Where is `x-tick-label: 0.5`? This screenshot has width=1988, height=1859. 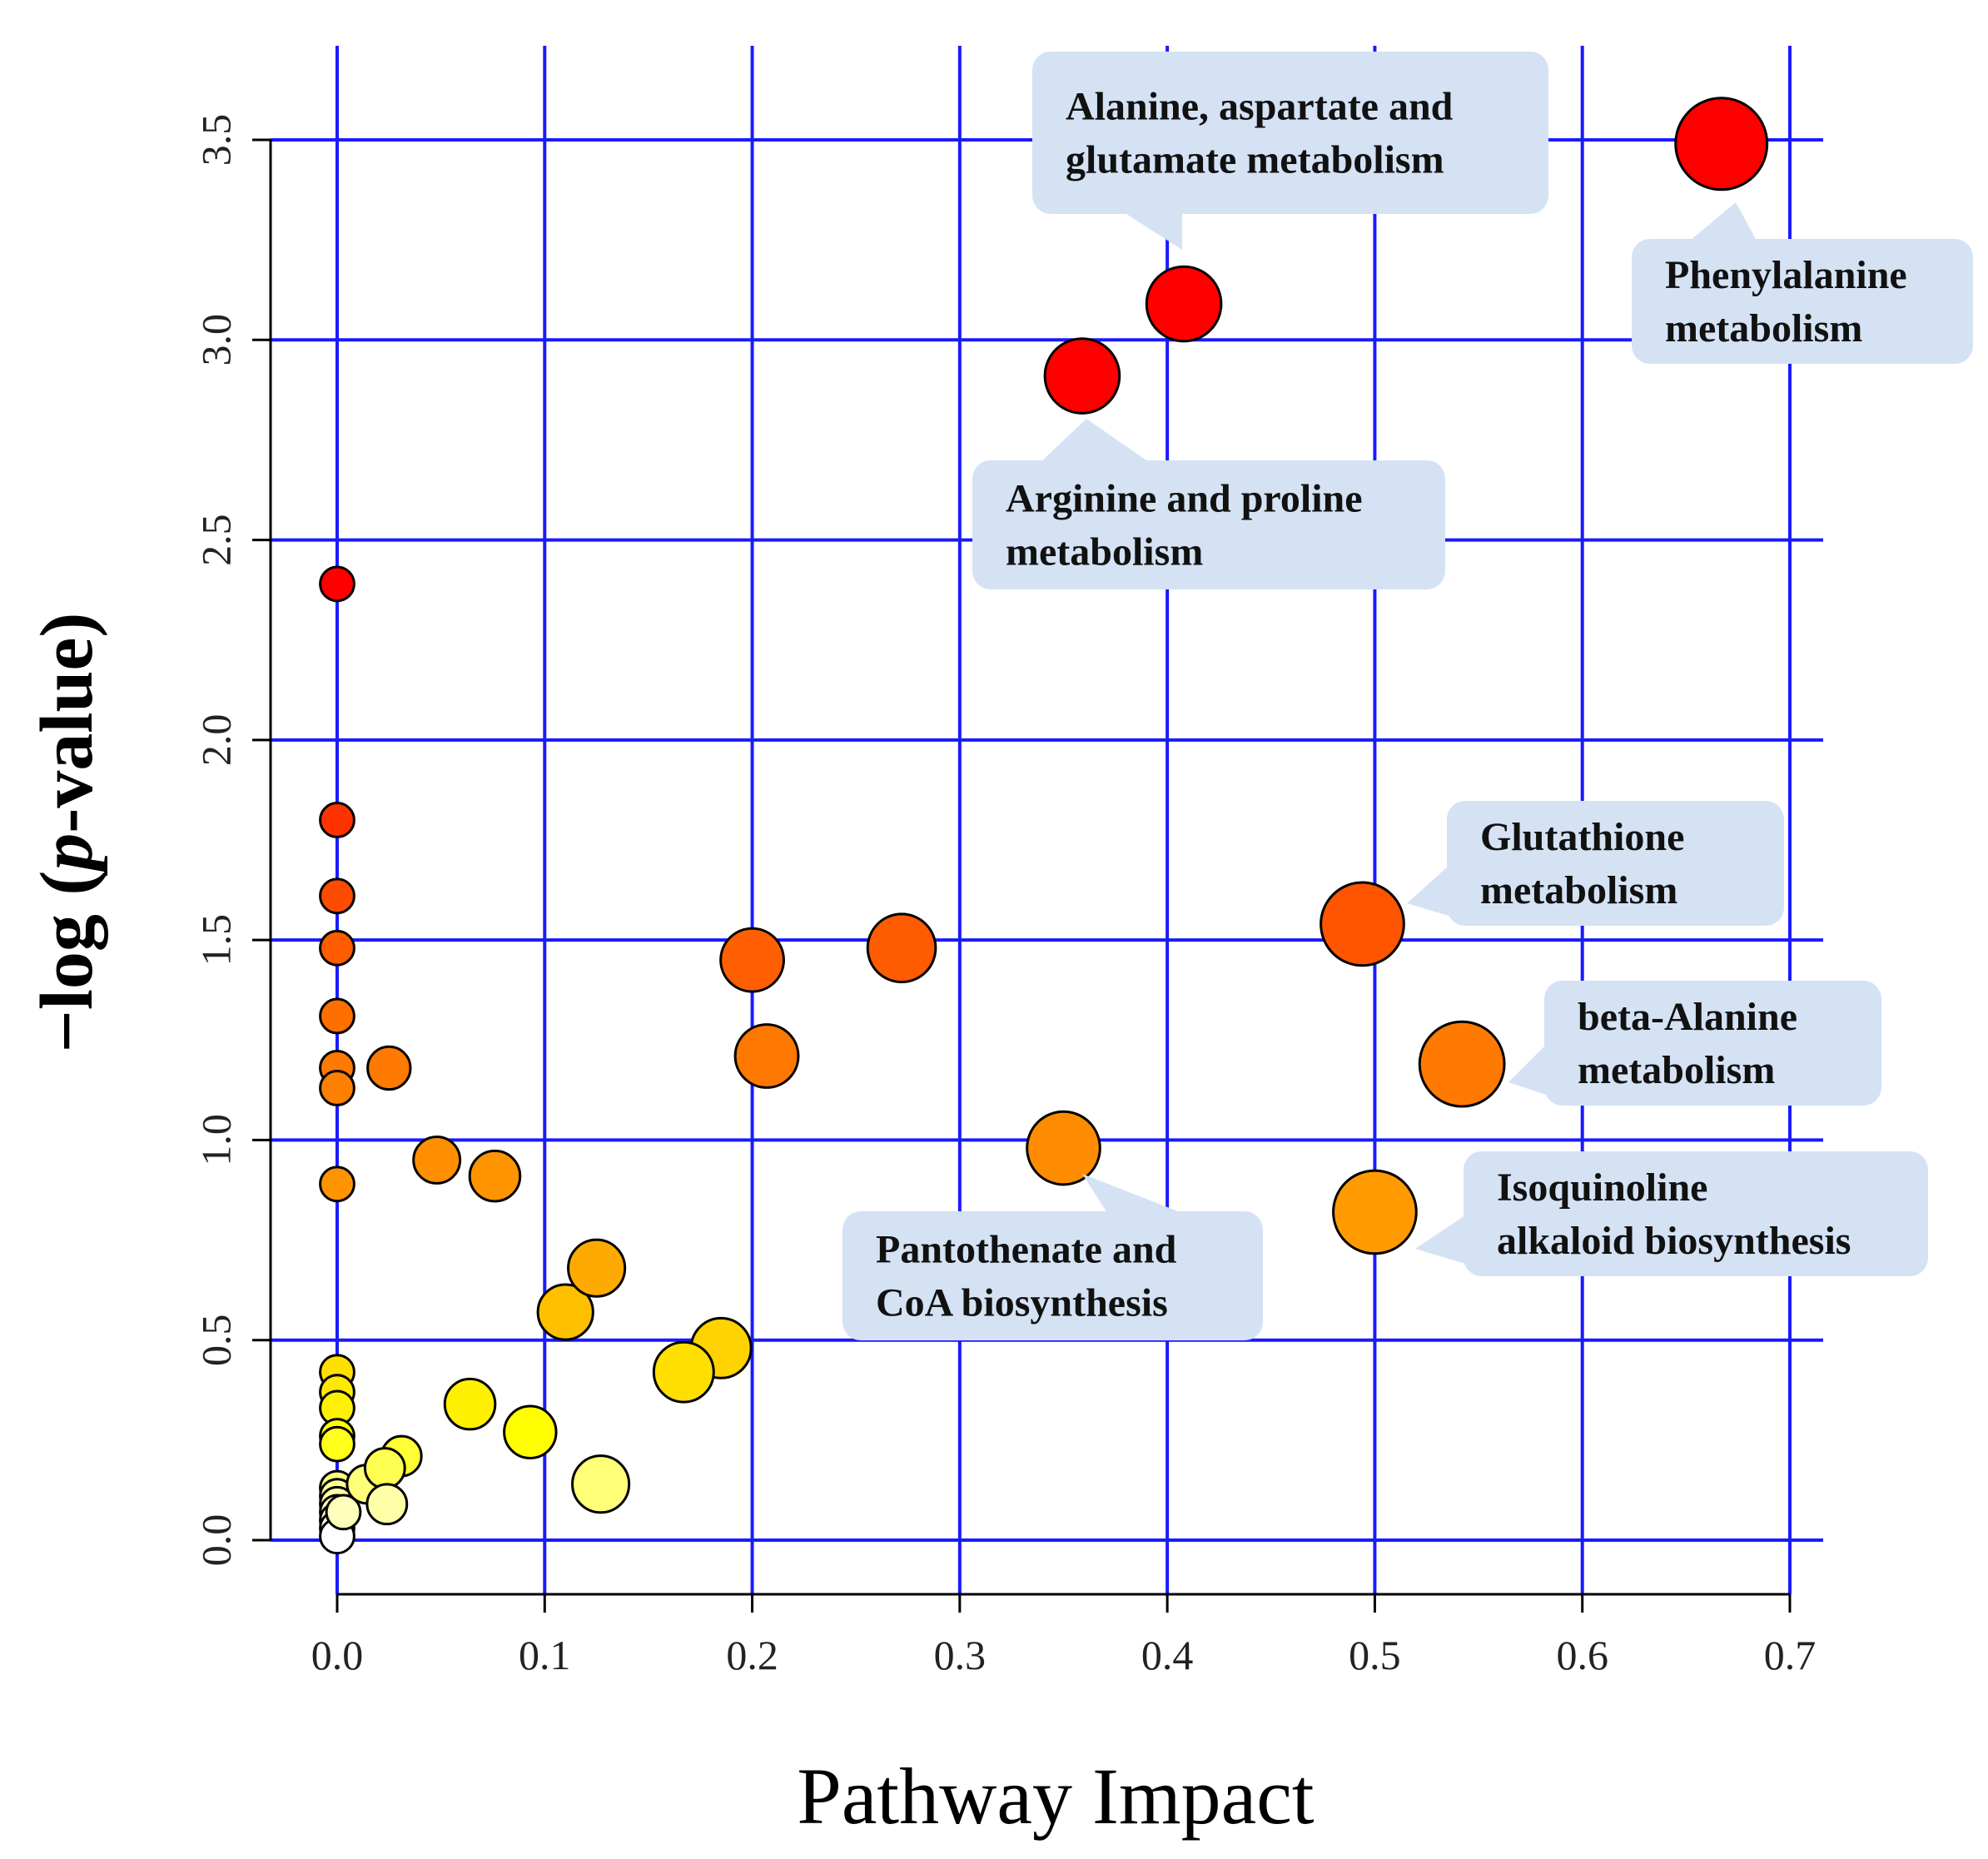 x-tick-label: 0.5 is located at coordinates (1375, 1655).